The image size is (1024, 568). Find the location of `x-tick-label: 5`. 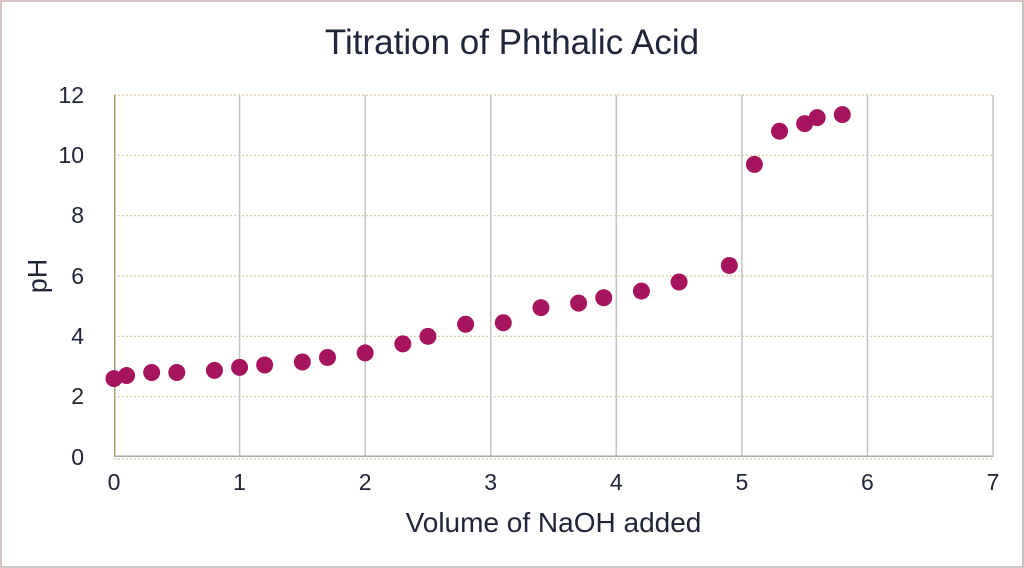

x-tick-label: 5 is located at coordinates (742, 482).